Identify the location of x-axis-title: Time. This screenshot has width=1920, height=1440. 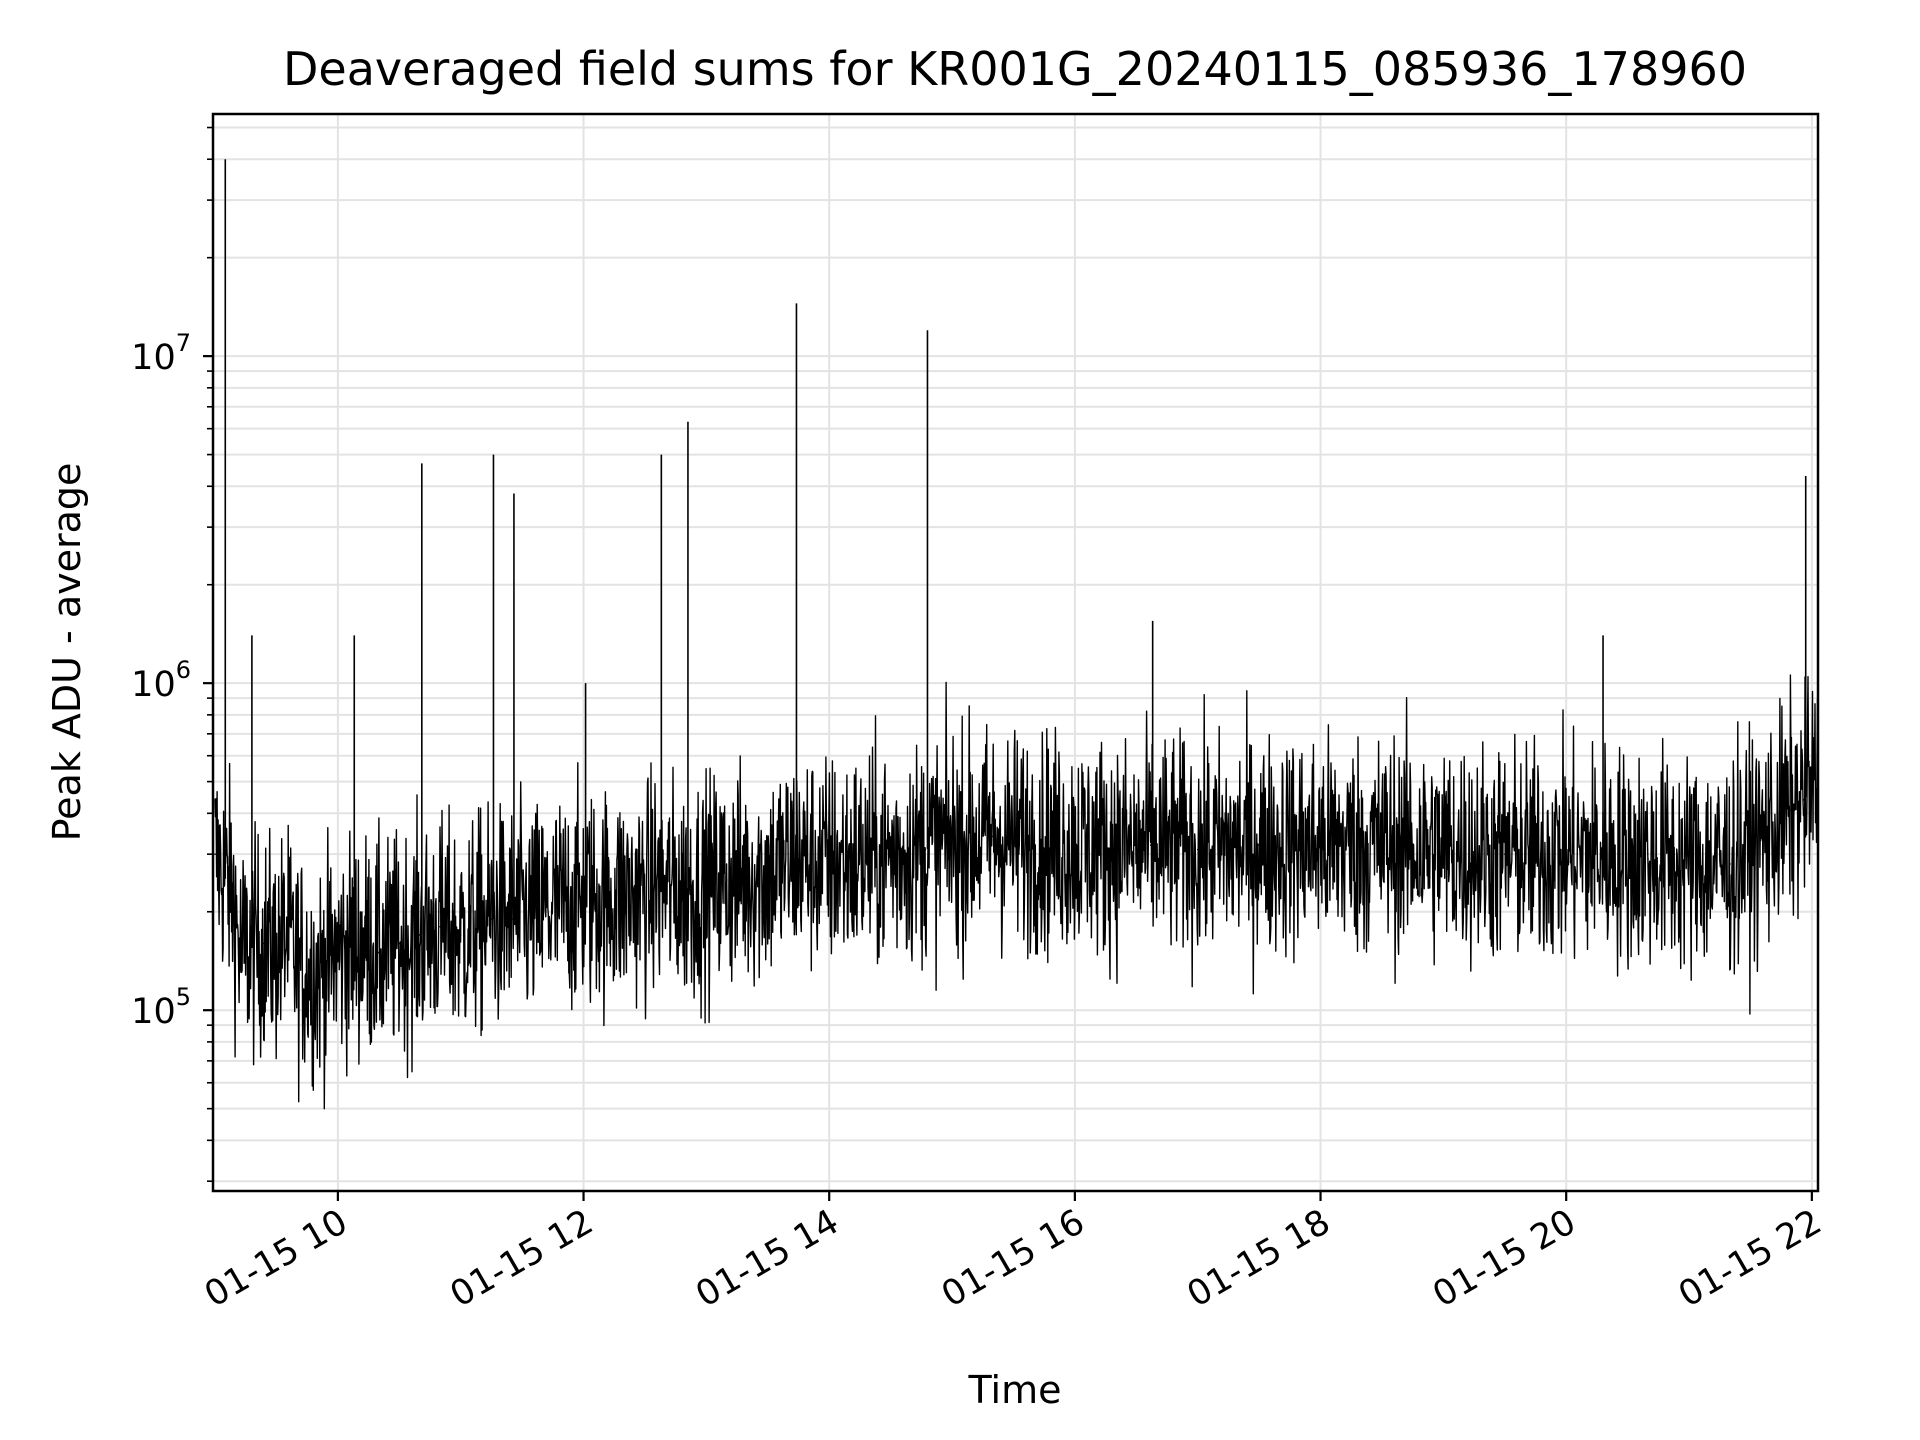
(1015, 1390).